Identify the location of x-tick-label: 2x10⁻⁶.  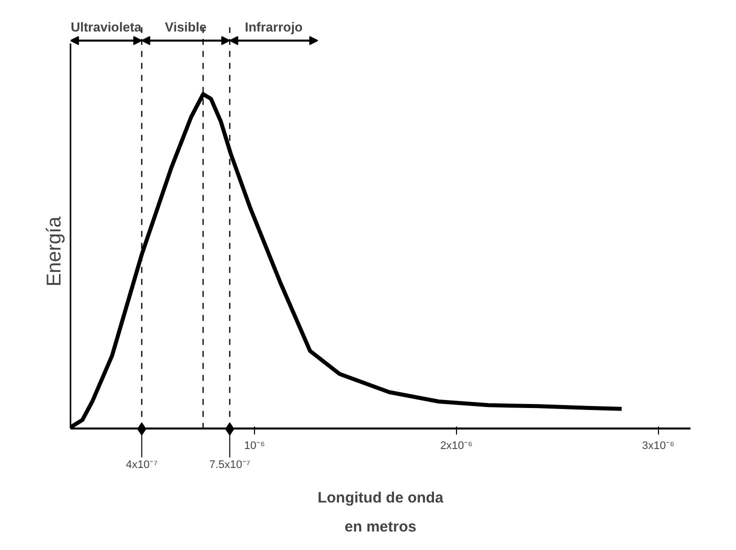
(456, 446).